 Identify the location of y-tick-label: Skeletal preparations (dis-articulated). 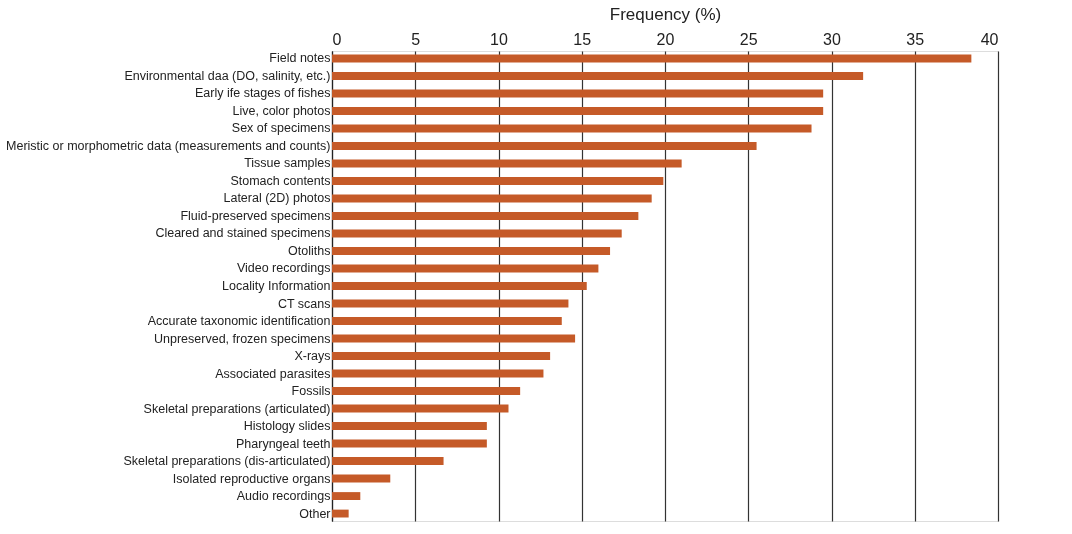
(227, 461).